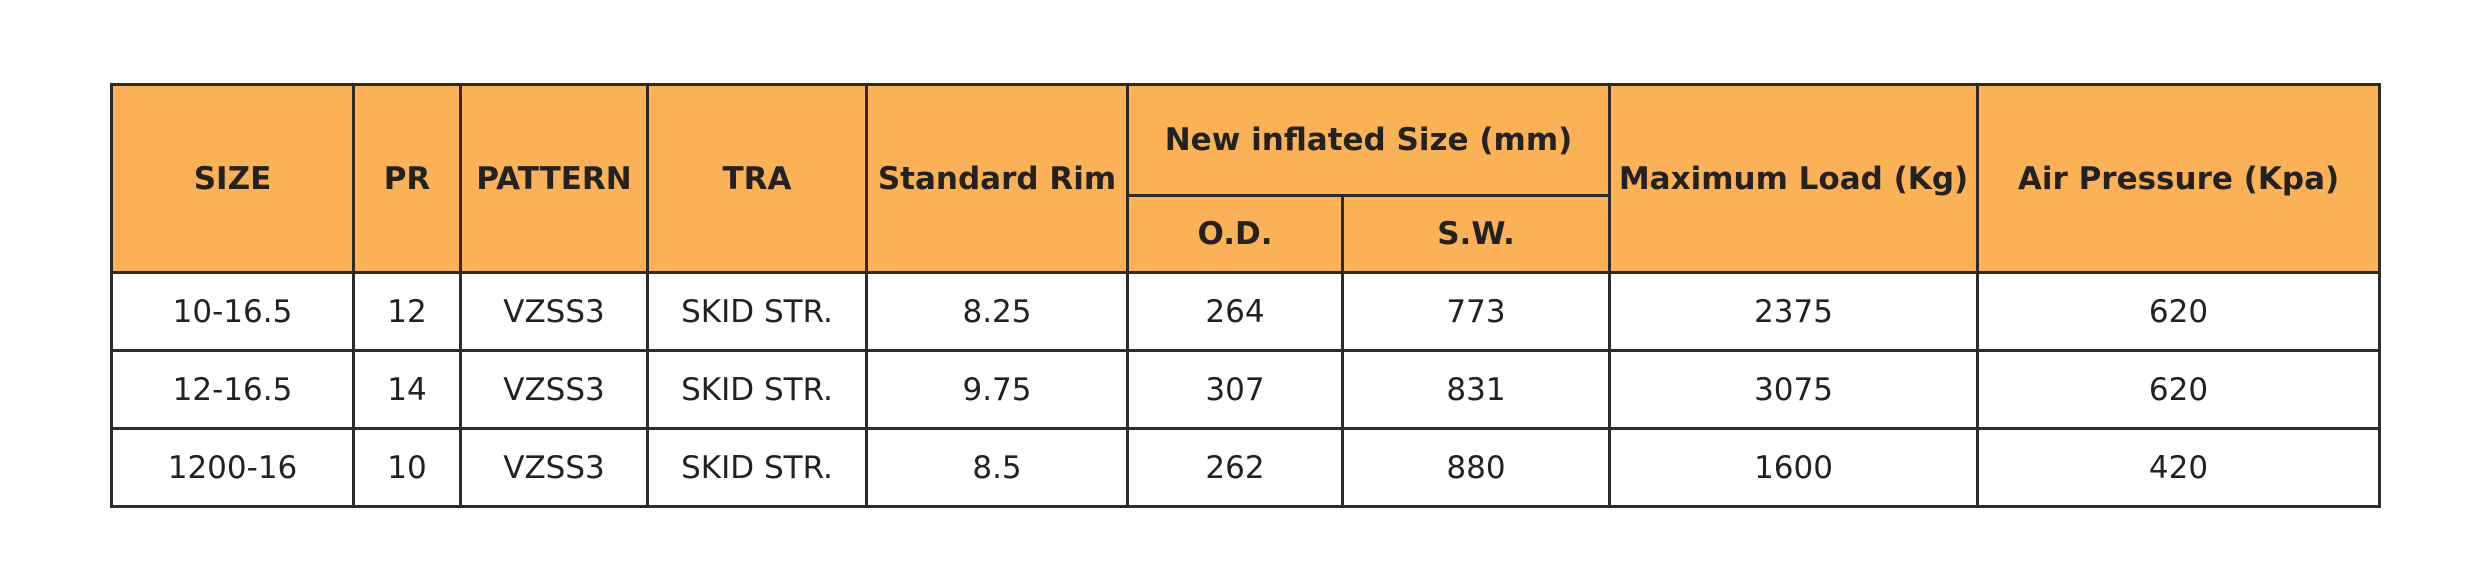 Image resolution: width=2489 pixels, height=579 pixels. What do you see at coordinates (997, 311) in the screenshot?
I see `table-cell: 8.25` at bounding box center [997, 311].